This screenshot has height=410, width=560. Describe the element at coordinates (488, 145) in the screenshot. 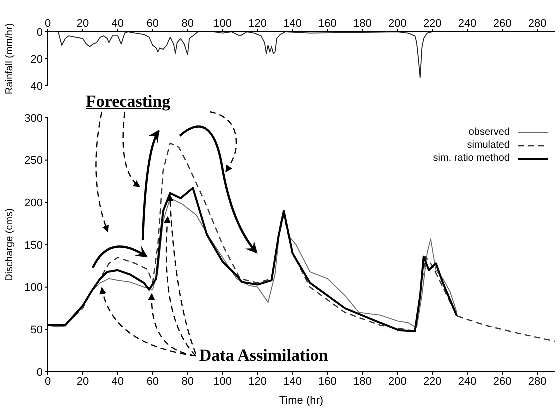

I see `legend-label: simulated` at that location.